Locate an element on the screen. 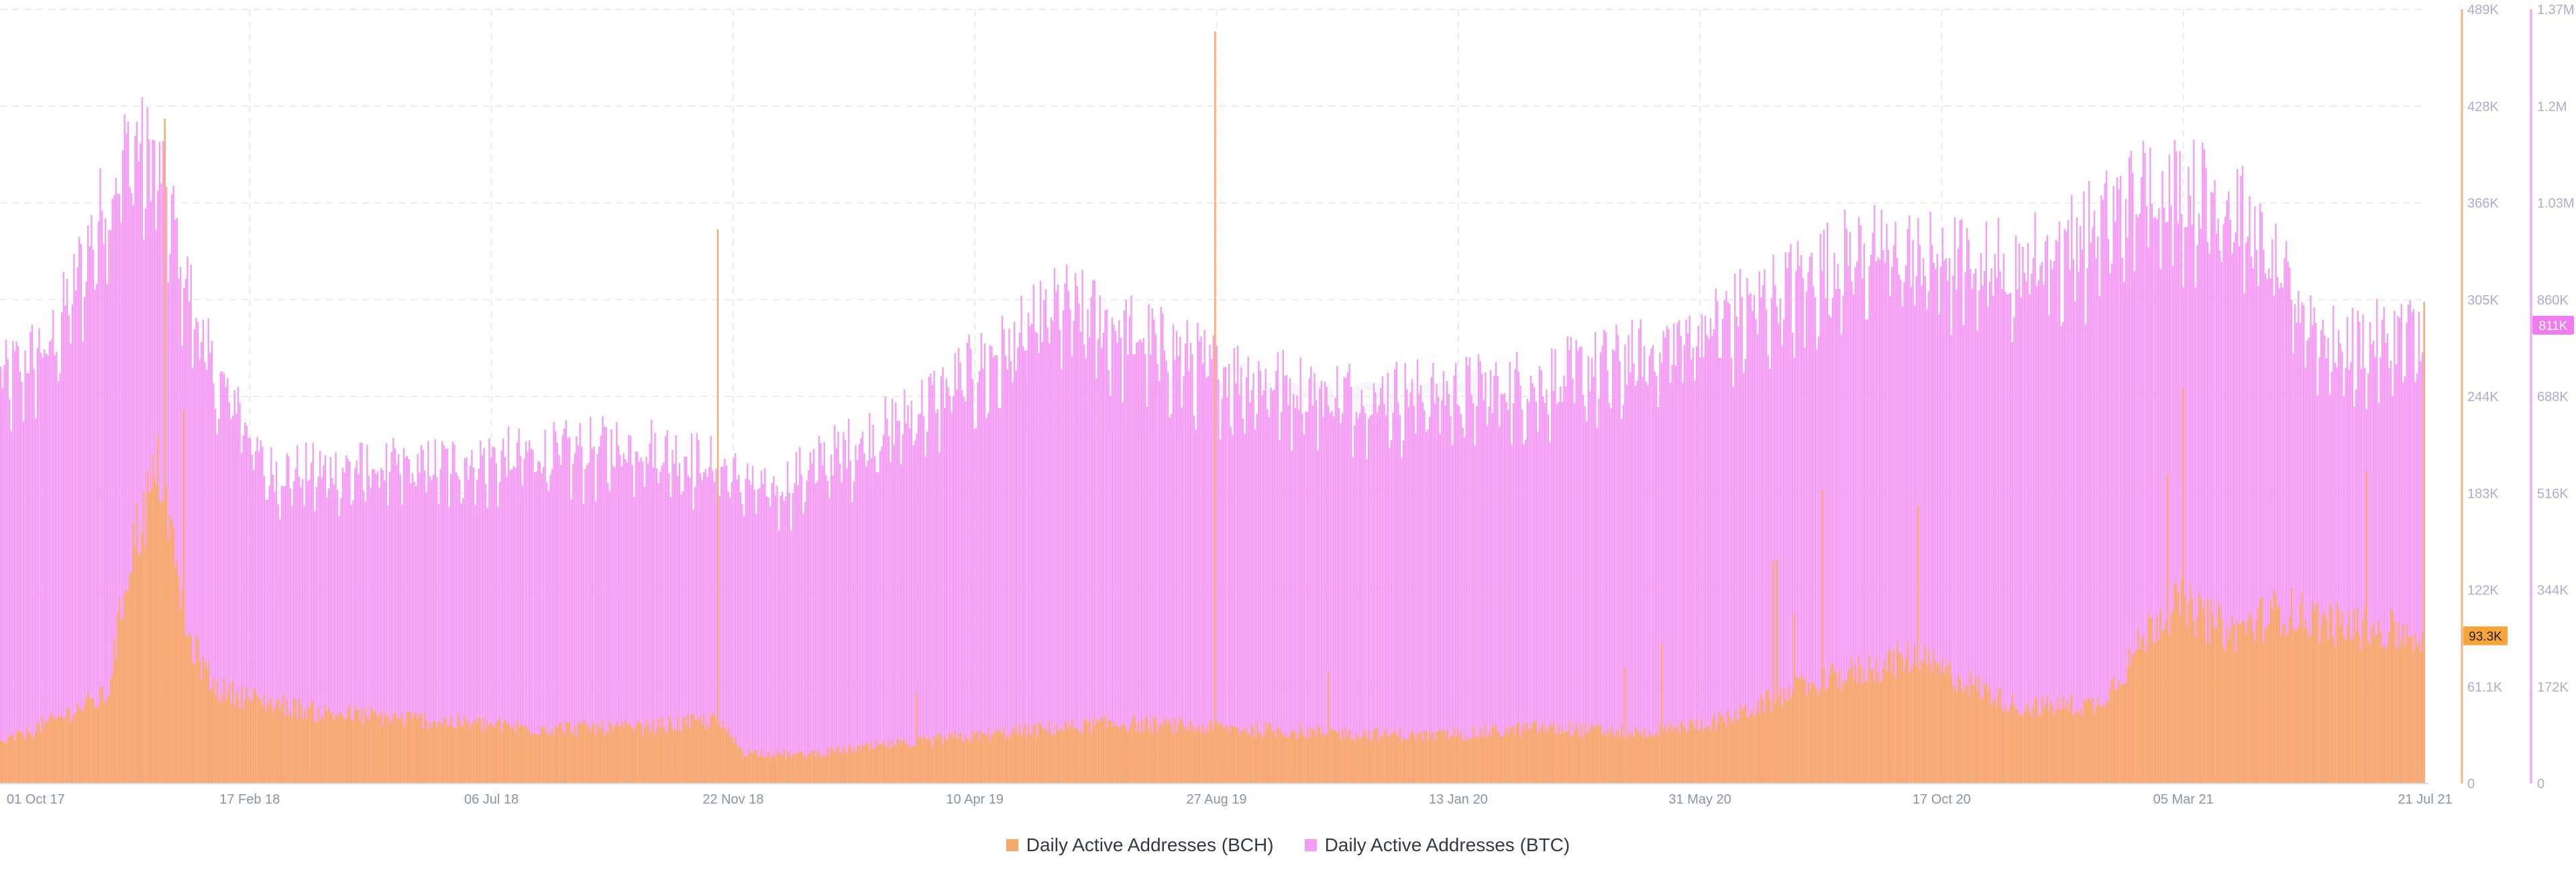 The height and width of the screenshot is (872, 2576). legend-item-btc: Daily Active Addresses (BTC) is located at coordinates (1437, 845).